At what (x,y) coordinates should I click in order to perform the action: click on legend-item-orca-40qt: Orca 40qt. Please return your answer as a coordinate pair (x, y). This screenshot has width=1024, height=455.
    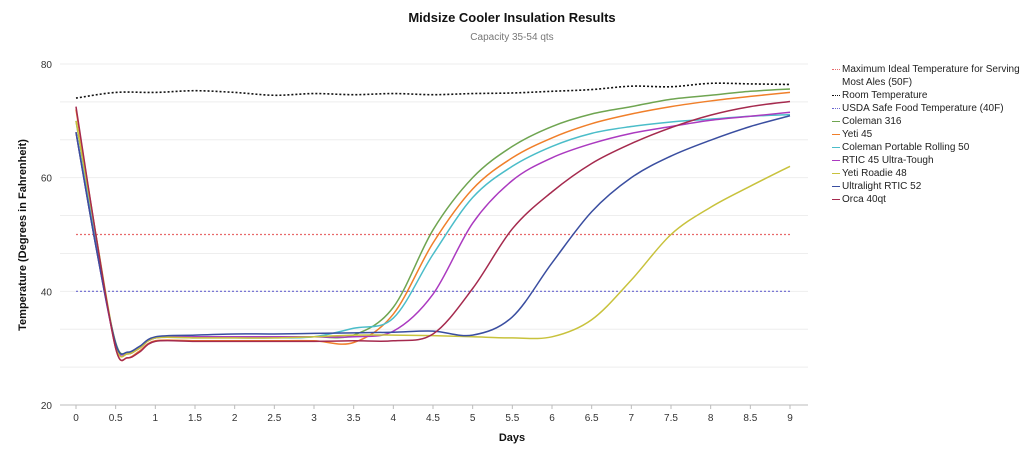
    Looking at the image, I should click on (927, 199).